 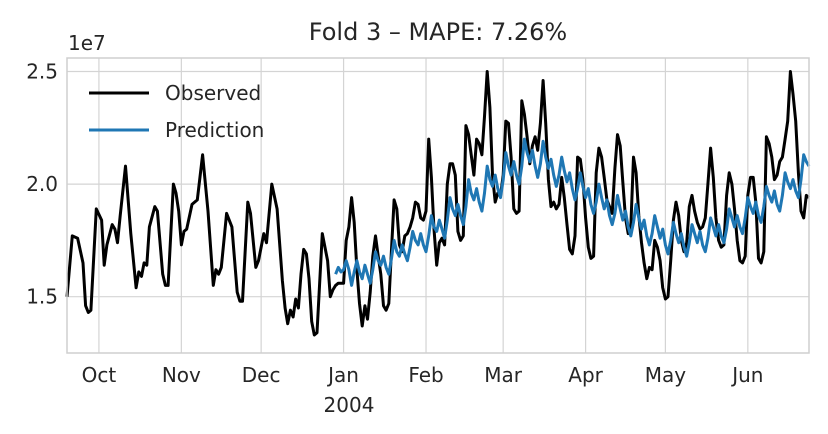 I want to click on y-tick-label: 1.5, so click(x=42, y=297).